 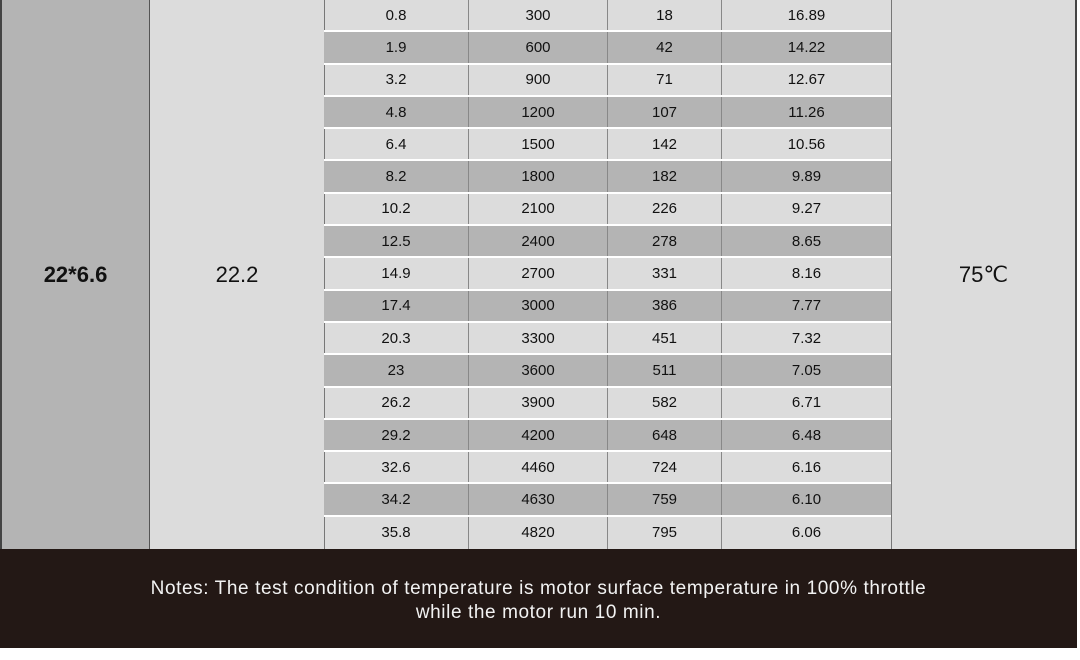 What do you see at coordinates (665, 273) in the screenshot?
I see `power-cell: 331` at bounding box center [665, 273].